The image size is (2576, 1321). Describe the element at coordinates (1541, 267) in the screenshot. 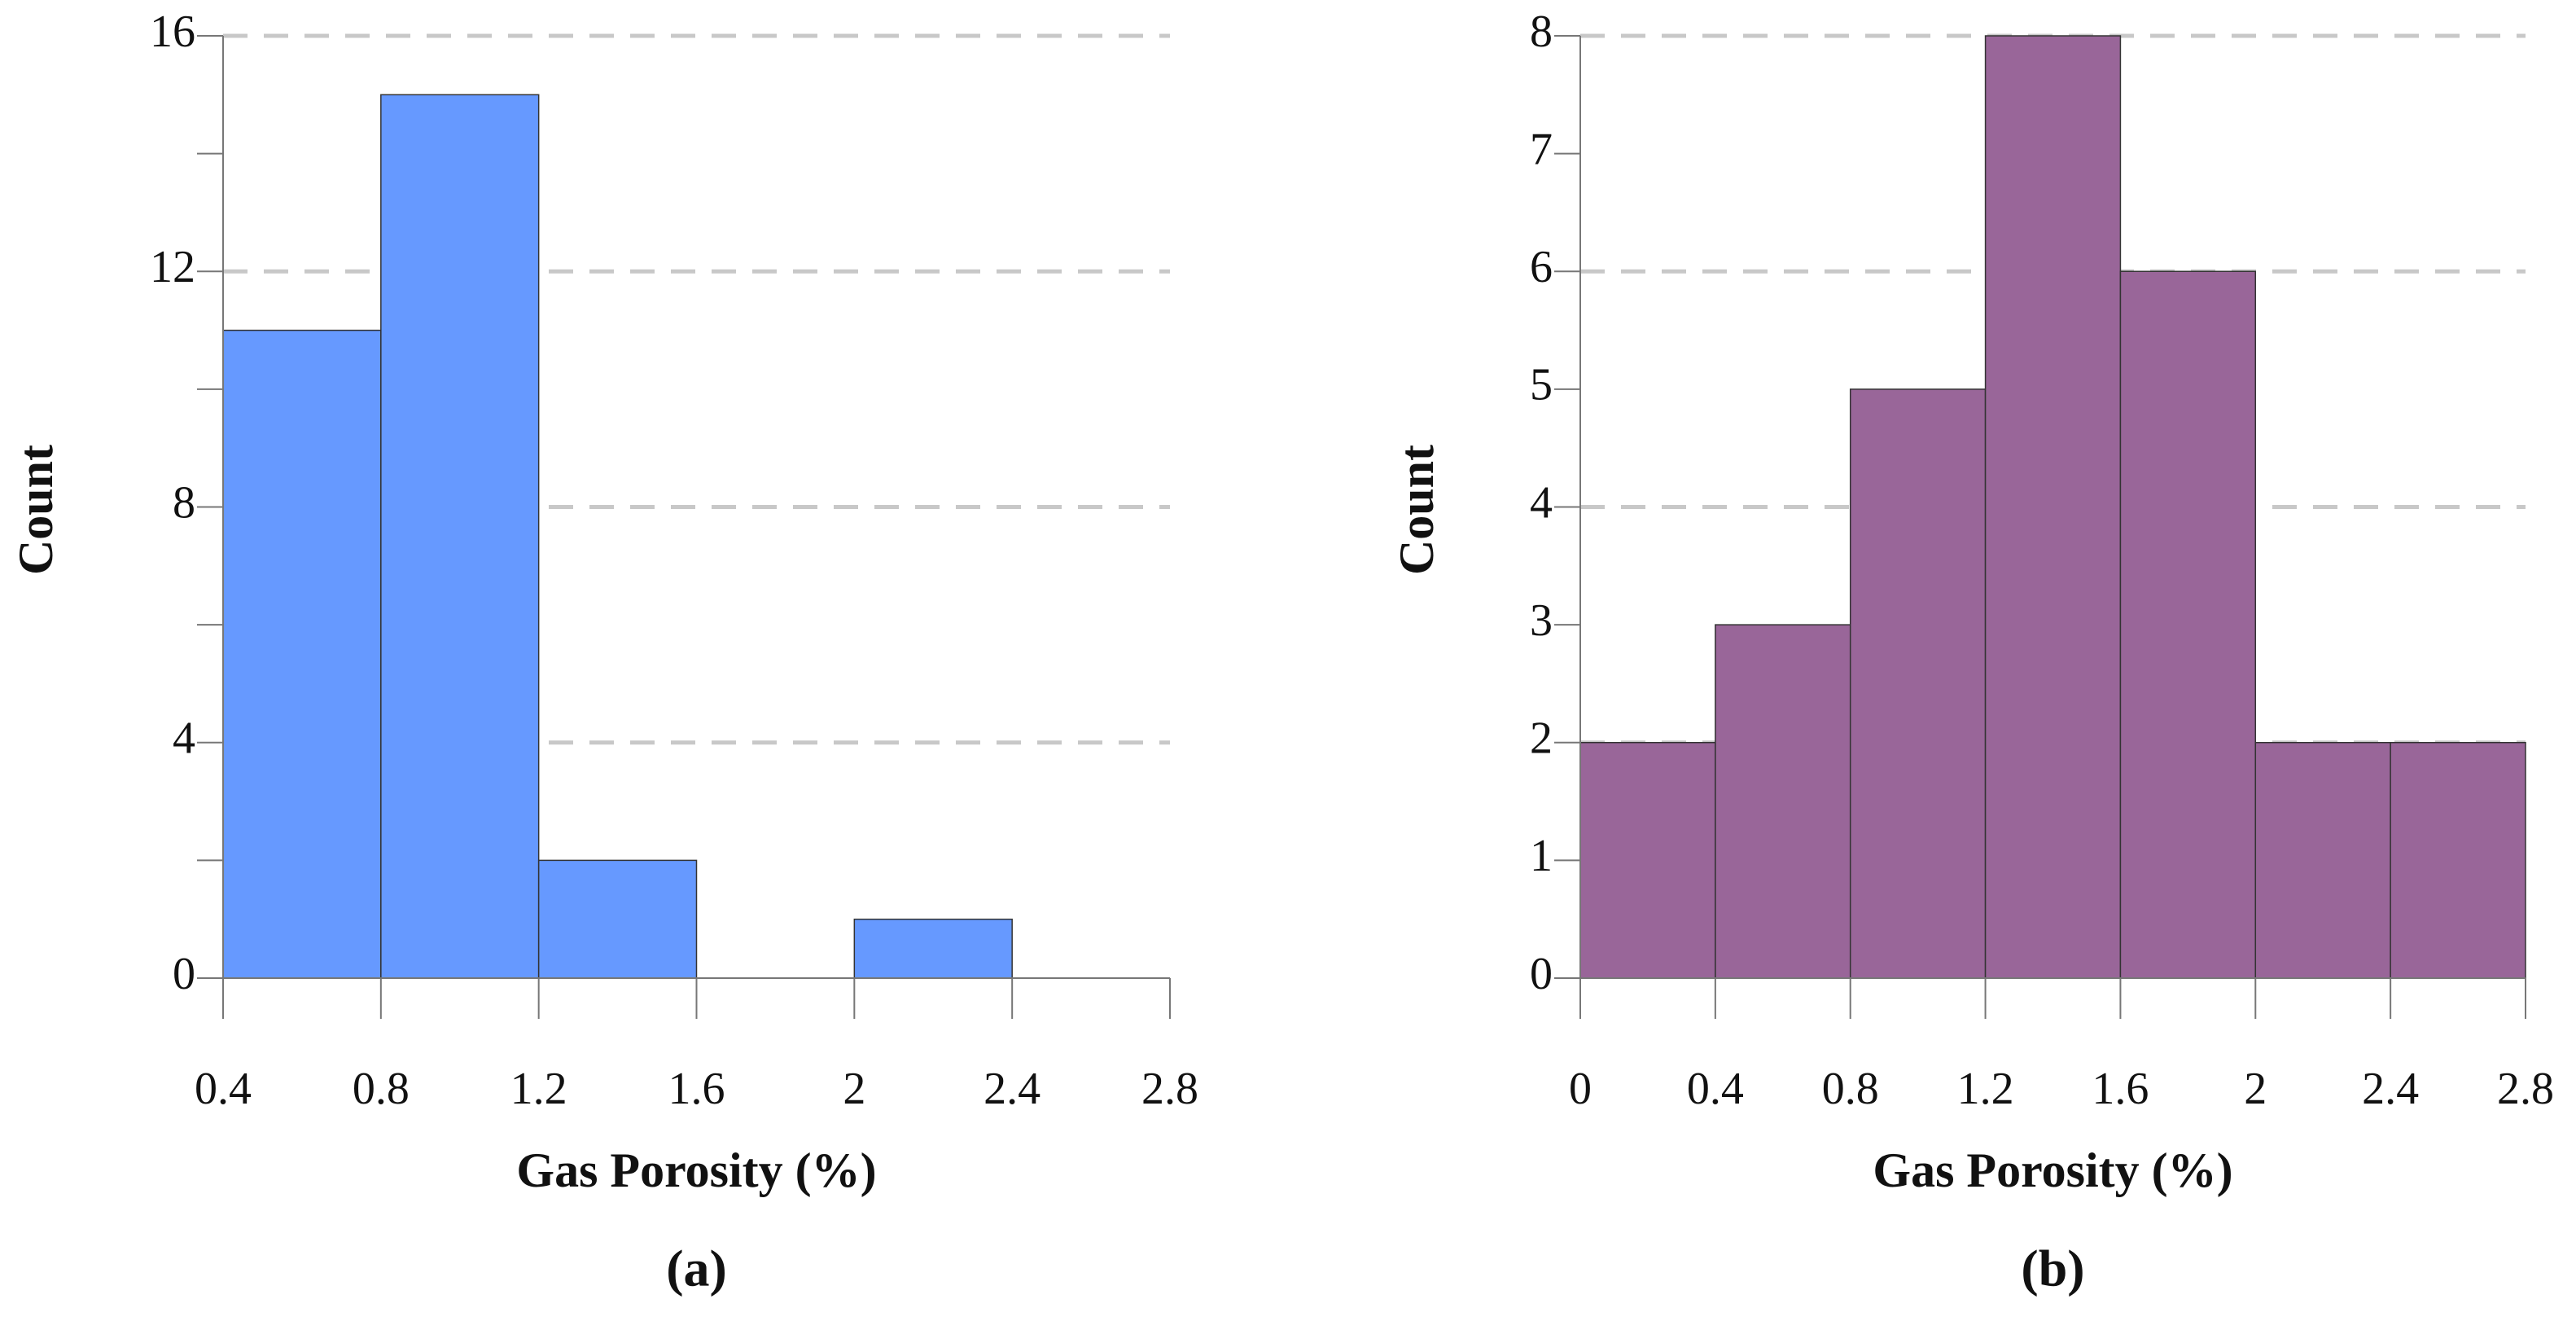

I see `y-tick-label: 6` at that location.